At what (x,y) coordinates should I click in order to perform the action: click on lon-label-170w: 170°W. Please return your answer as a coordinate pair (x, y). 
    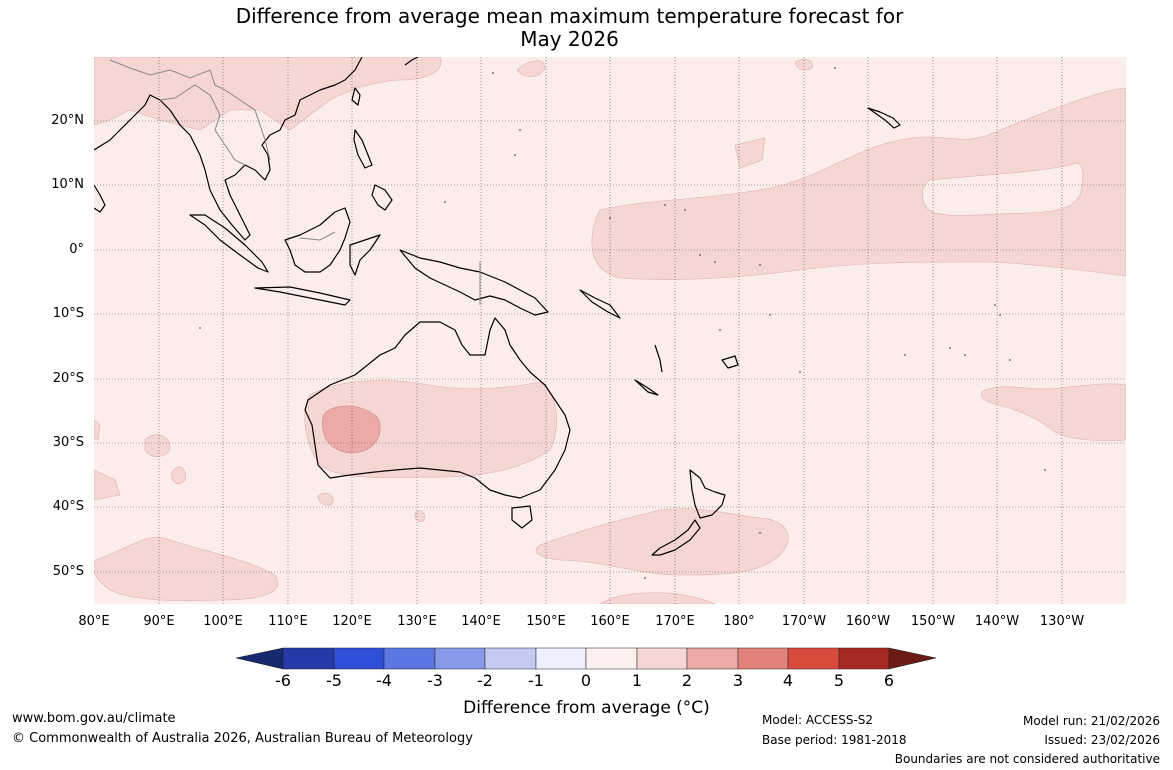
    Looking at the image, I should click on (804, 621).